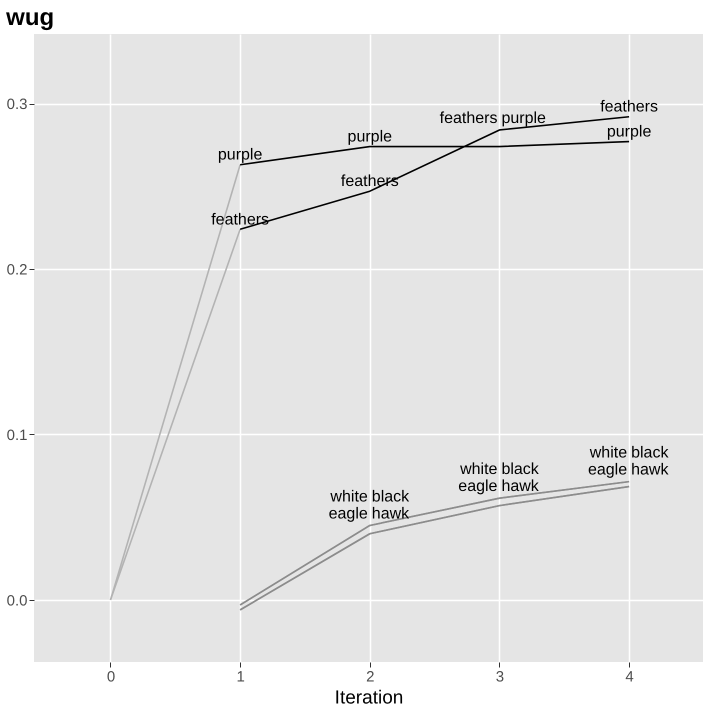  What do you see at coordinates (369, 698) in the screenshot?
I see `x-axis-title: Iteration` at bounding box center [369, 698].